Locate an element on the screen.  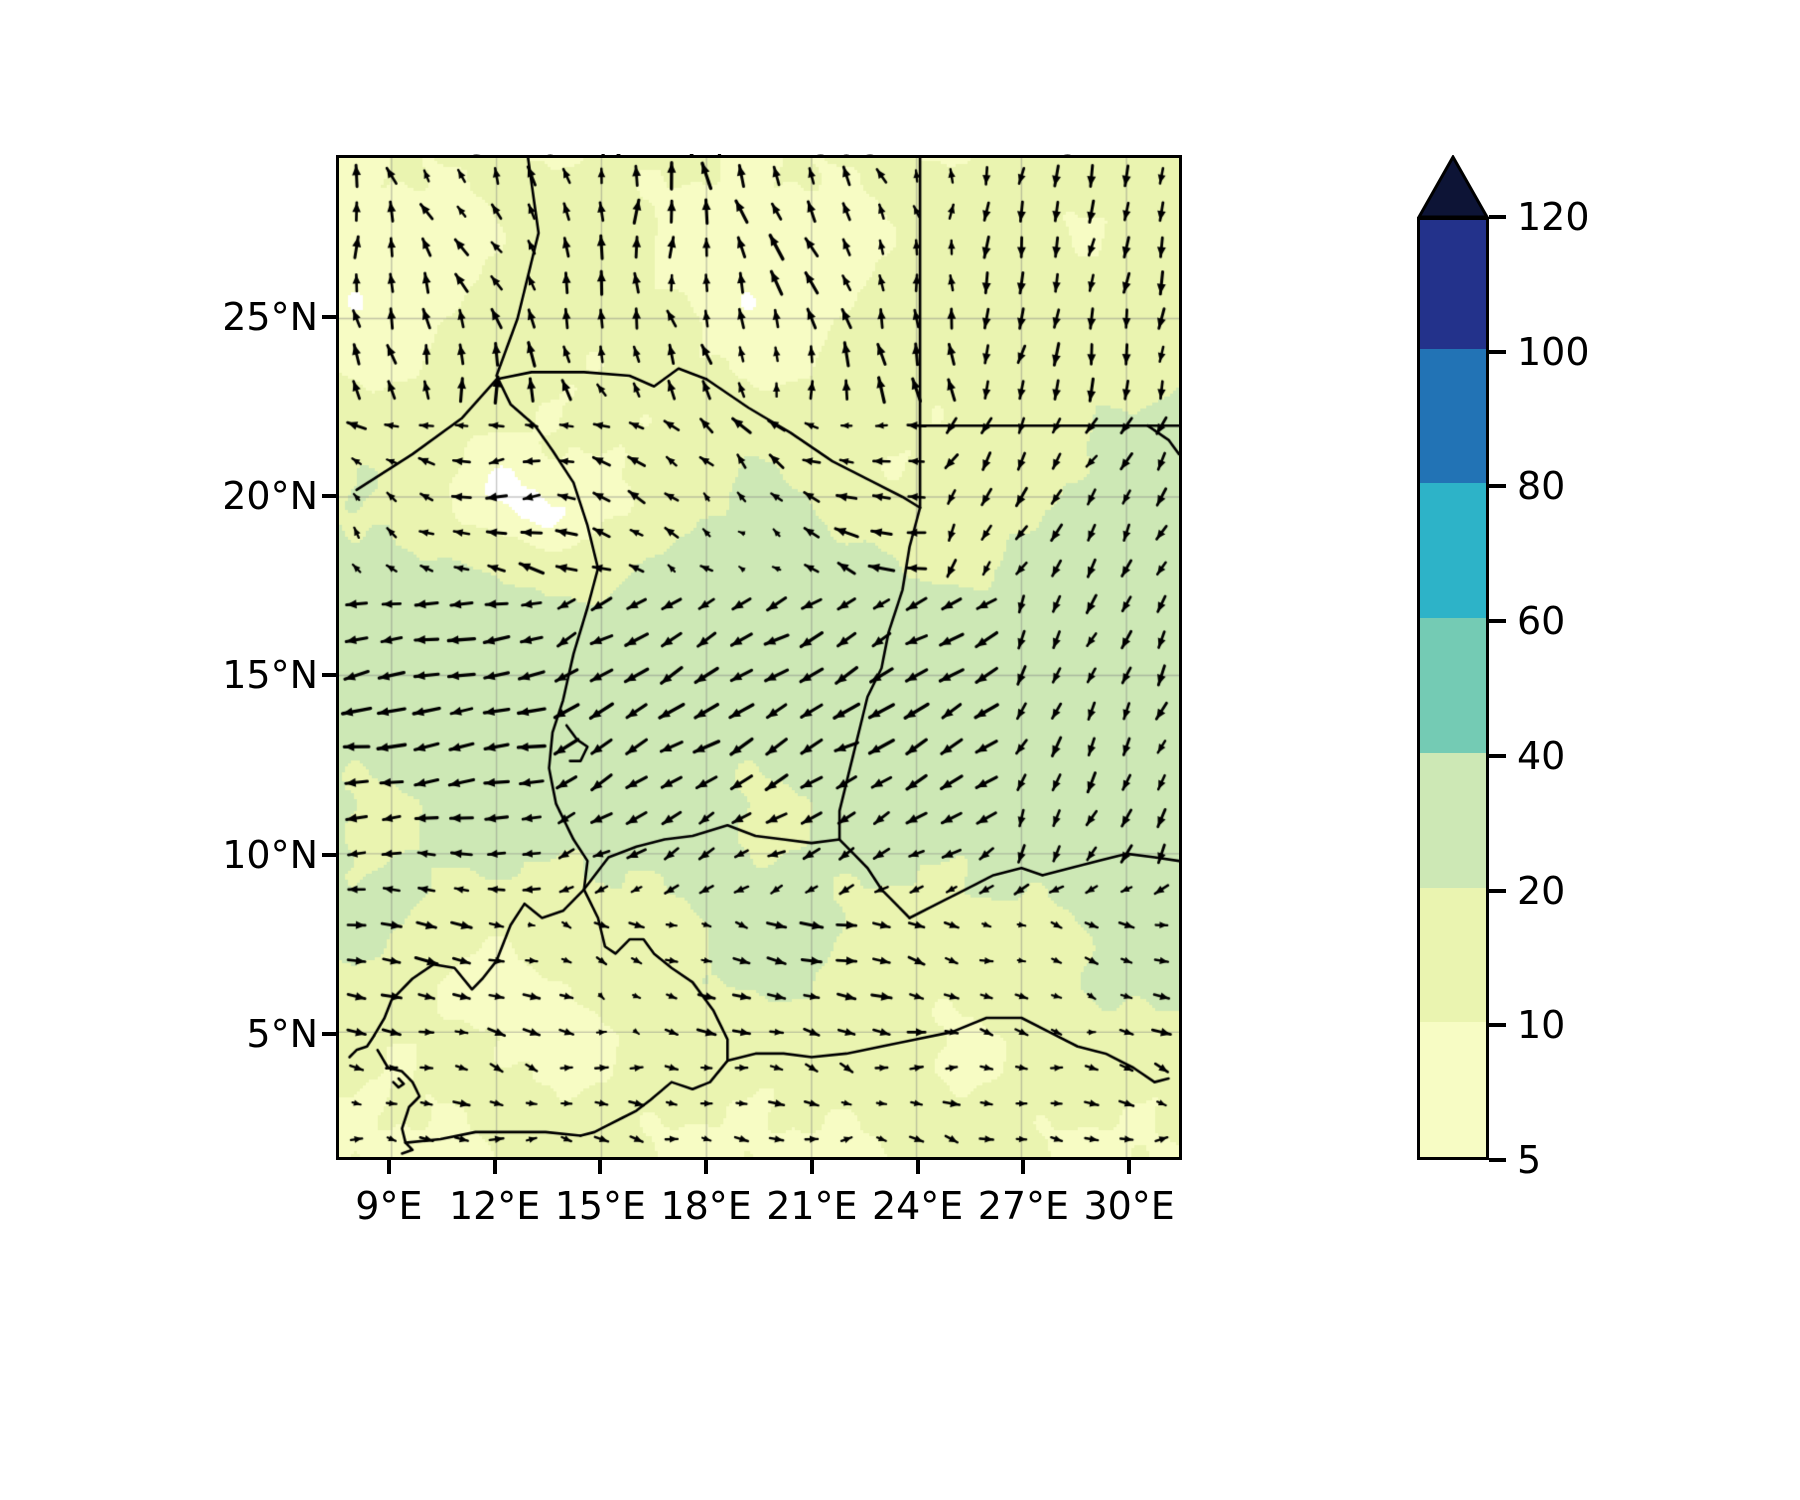
longitude-tick-label: 12°E is located at coordinates (494, 1206).